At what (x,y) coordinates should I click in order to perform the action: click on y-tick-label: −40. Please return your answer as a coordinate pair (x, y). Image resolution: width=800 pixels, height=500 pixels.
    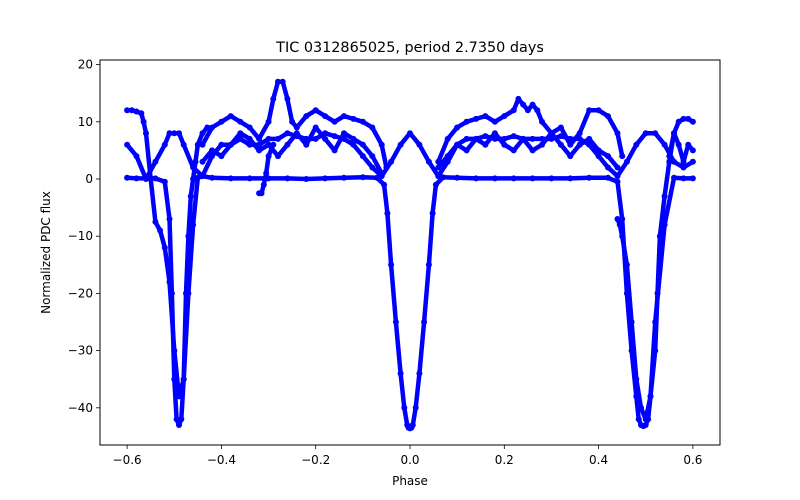
    Looking at the image, I should click on (80, 408).